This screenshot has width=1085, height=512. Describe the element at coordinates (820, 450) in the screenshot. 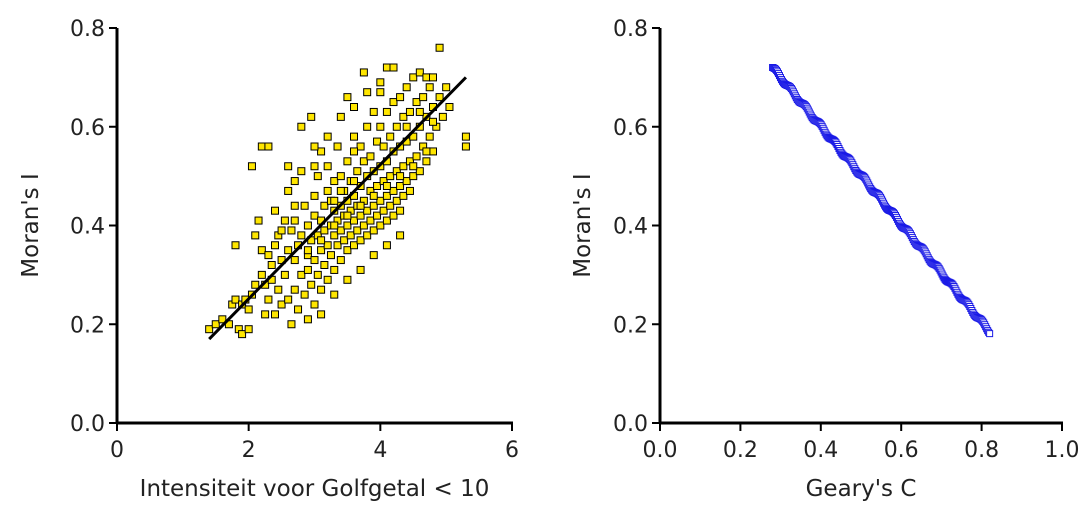

I see `x-tick-label: 0.4` at that location.